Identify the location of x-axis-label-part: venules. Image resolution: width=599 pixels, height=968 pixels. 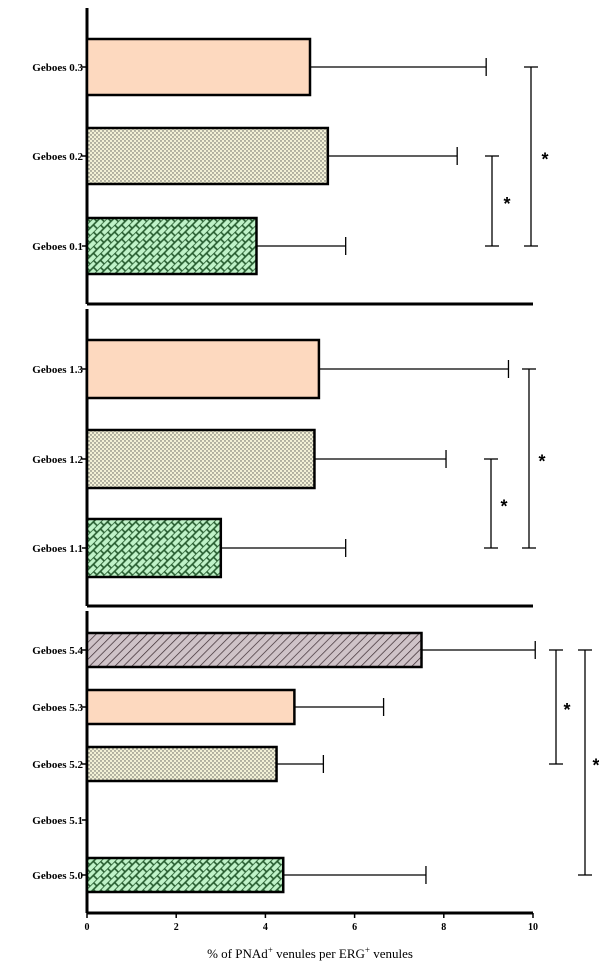
(391, 953).